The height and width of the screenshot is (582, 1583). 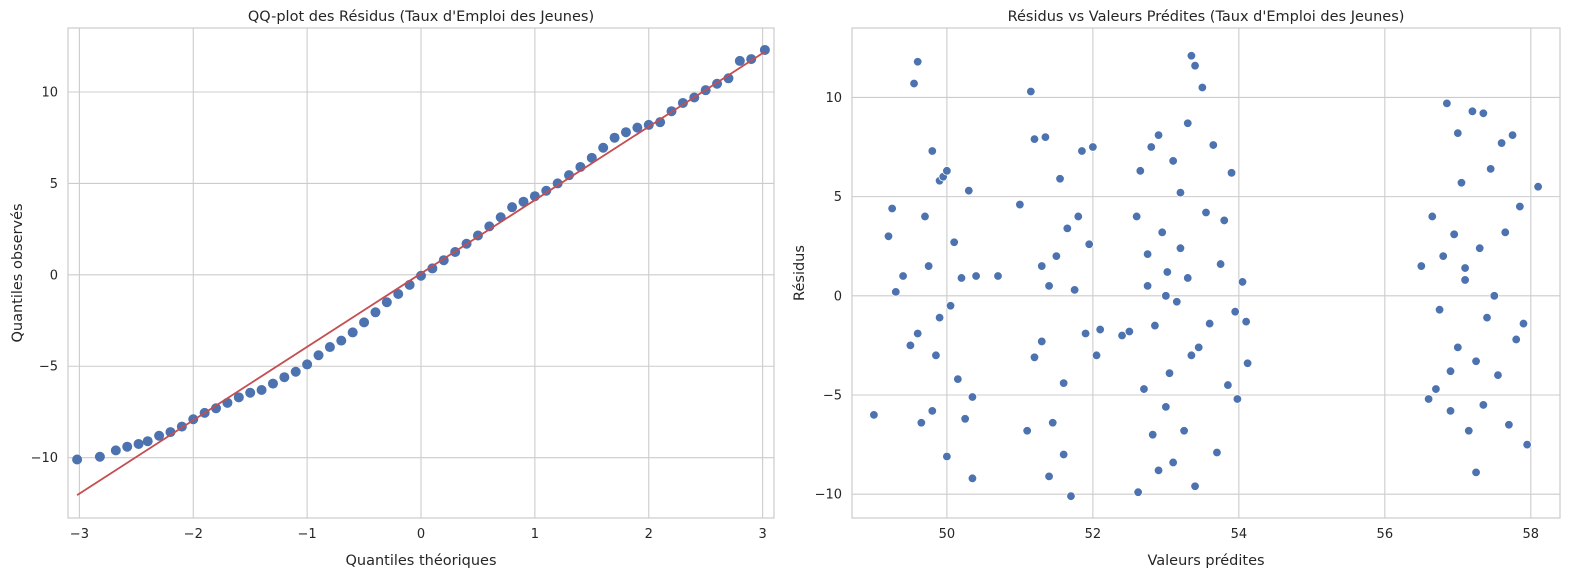 What do you see at coordinates (800, 273) in the screenshot?
I see `residuals-plot-y-axis-label: Résidus` at bounding box center [800, 273].